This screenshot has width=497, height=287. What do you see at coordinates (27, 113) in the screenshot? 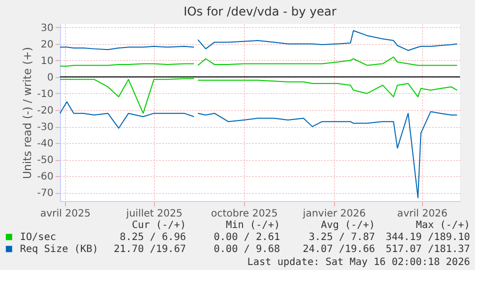
I see `y-axis-title: Units read (-) / write (+)` at bounding box center [27, 113].